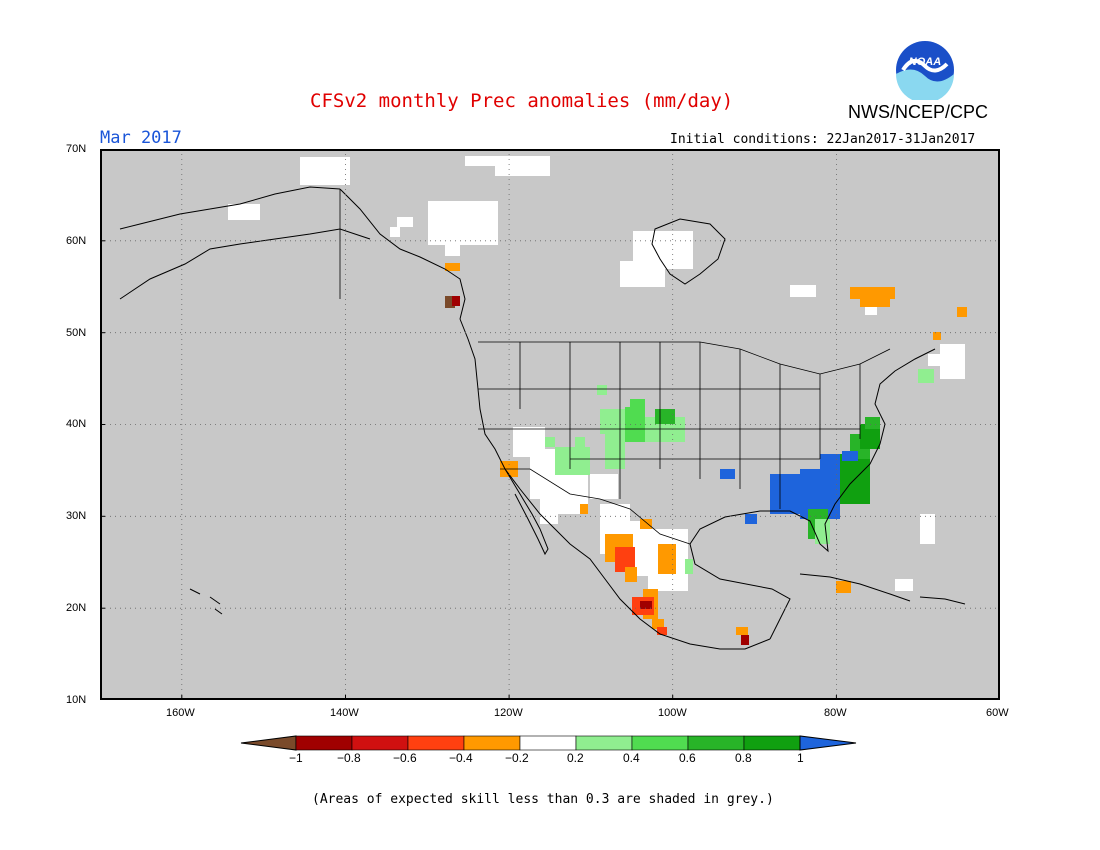 The height and width of the screenshot is (850, 1100). Describe the element at coordinates (349, 758) in the screenshot. I see `colorbar-label-neg08: −0.8` at that location.